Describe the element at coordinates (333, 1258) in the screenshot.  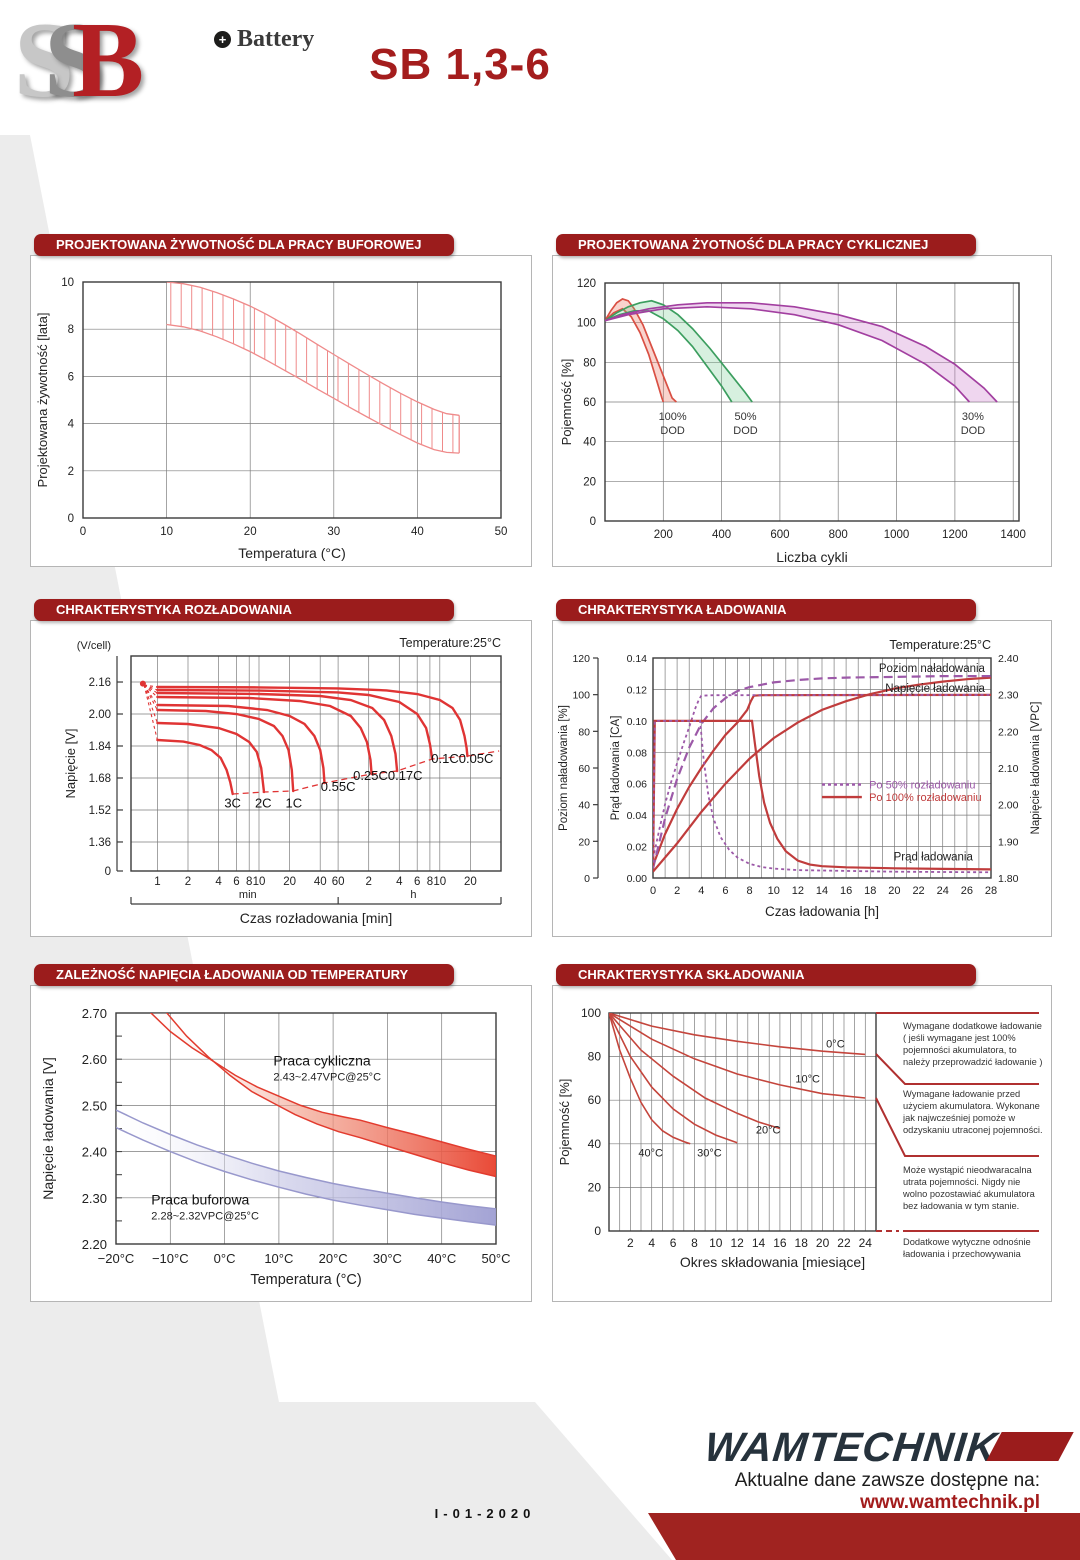
I see `svg-text: 20°C` at that location.